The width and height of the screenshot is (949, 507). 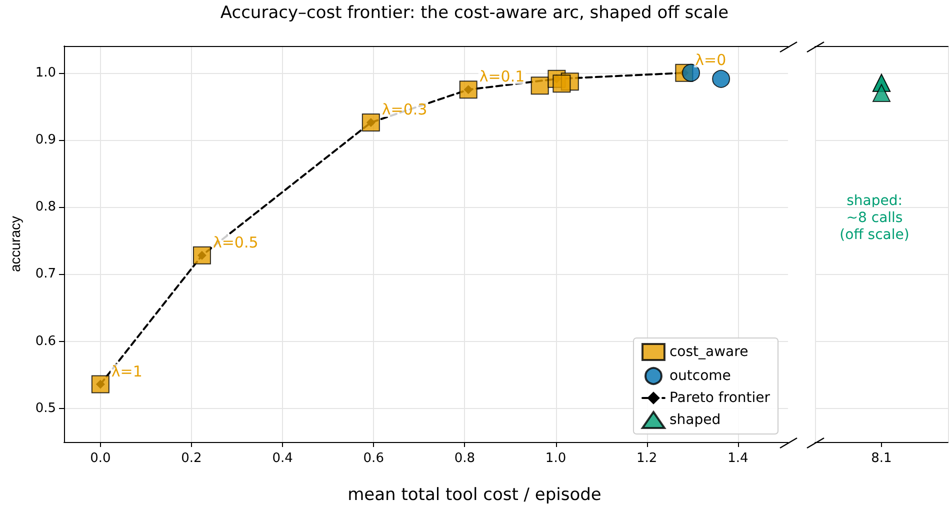 What do you see at coordinates (235, 242) in the screenshot?
I see `annotation: λ=0.5` at bounding box center [235, 242].